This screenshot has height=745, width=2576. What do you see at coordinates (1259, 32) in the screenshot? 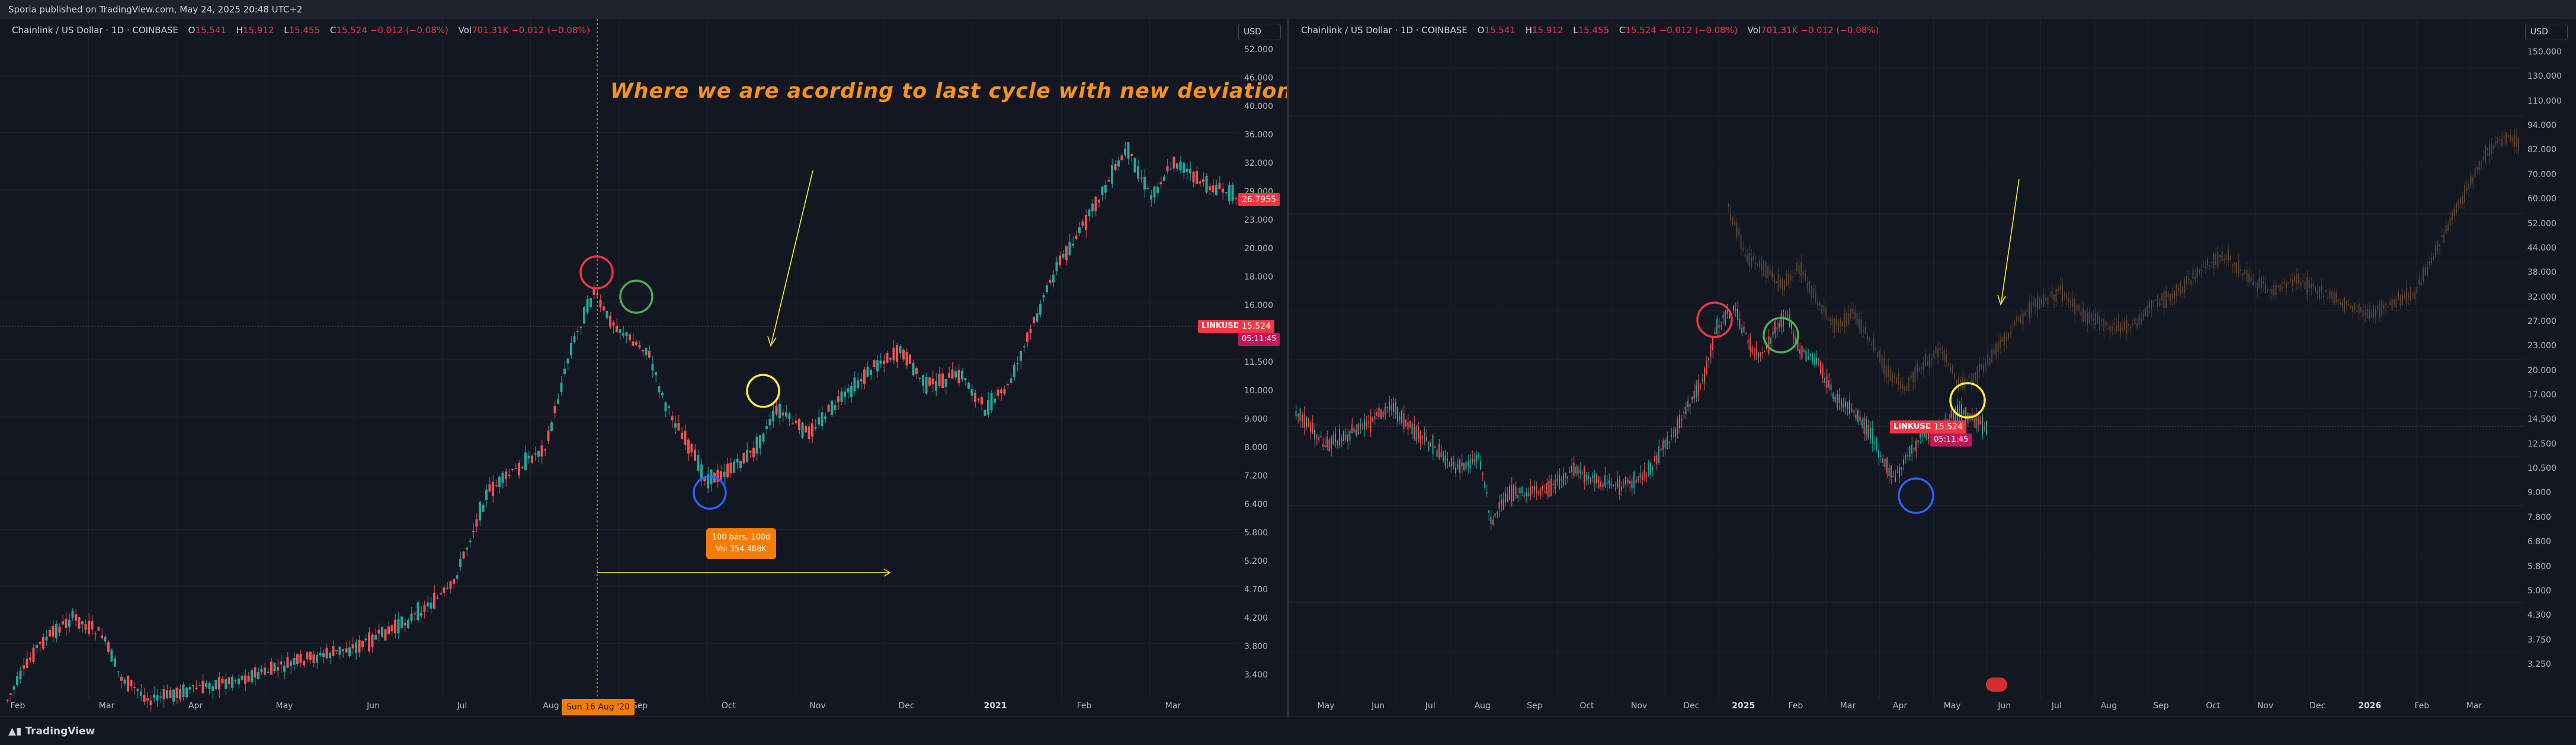
I see `left-currency-button: USD` at bounding box center [1259, 32].